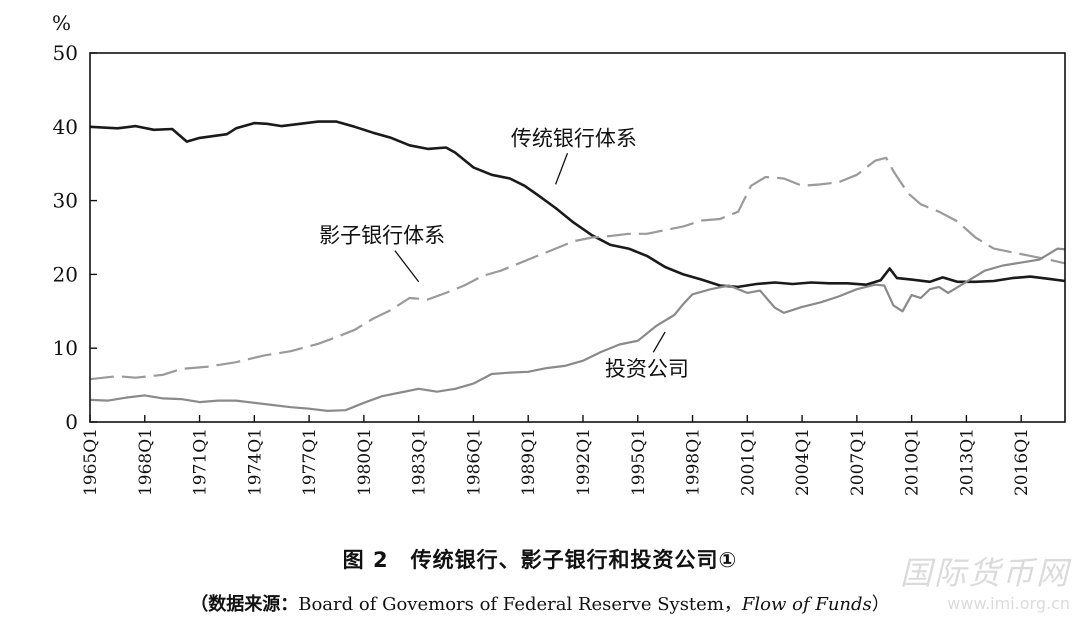 This screenshot has width=1080, height=619. Describe the element at coordinates (65, 127) in the screenshot. I see `y-tick-label: 40` at that location.